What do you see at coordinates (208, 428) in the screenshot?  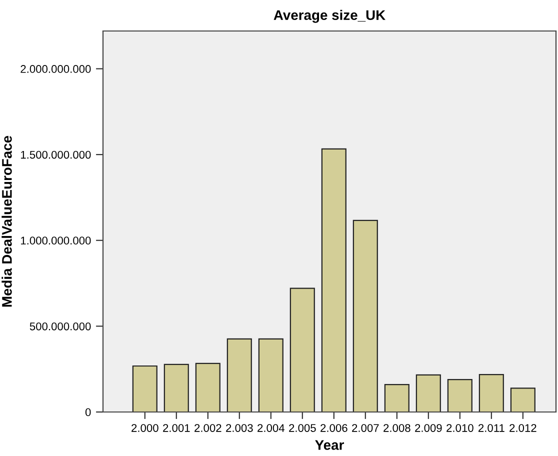 I see `x-tick-label: 2.002` at bounding box center [208, 428].